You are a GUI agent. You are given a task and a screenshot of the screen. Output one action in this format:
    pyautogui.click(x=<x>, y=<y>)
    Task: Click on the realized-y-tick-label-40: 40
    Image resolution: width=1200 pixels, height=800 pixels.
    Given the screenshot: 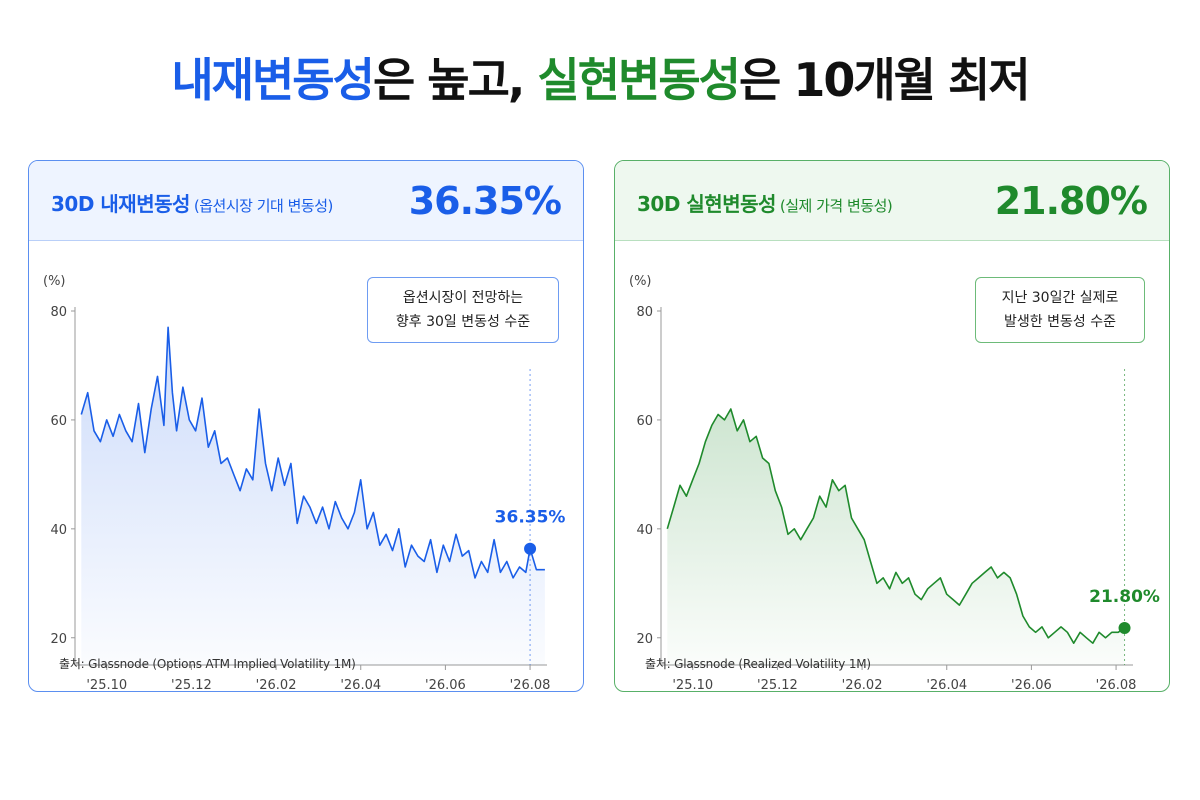 What is the action you would take?
    pyautogui.click(x=644, y=530)
    